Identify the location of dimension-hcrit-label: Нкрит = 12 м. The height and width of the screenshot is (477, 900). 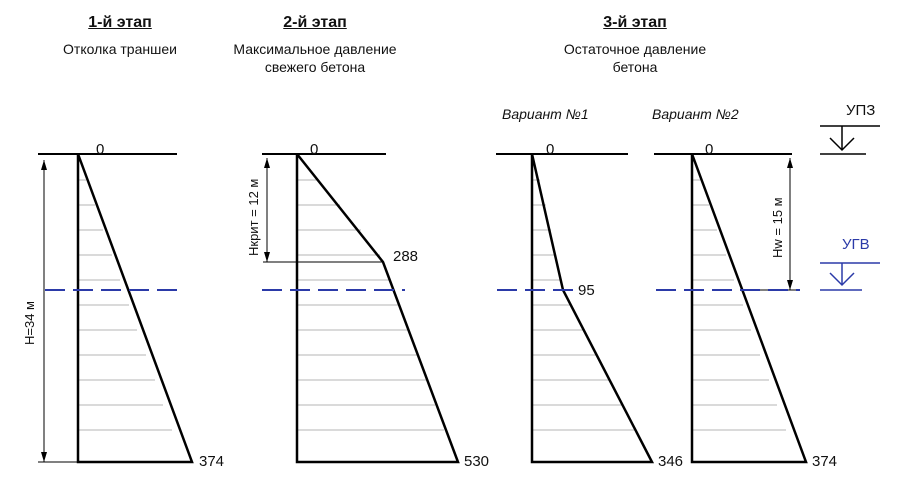
(253, 217).